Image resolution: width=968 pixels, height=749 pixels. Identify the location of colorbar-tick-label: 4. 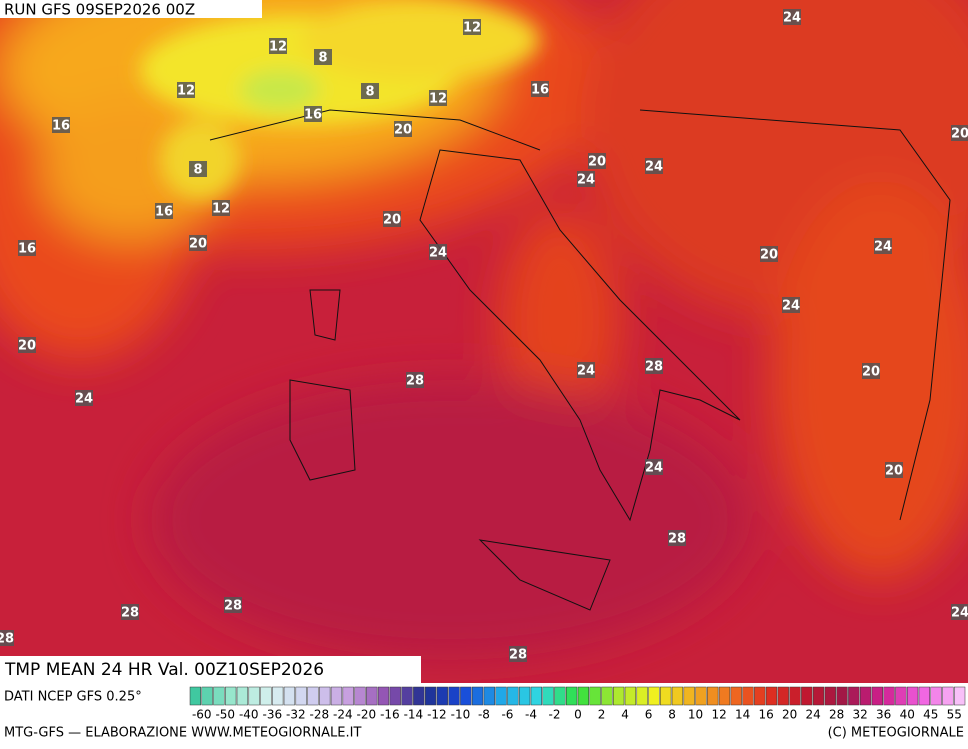
(625, 715).